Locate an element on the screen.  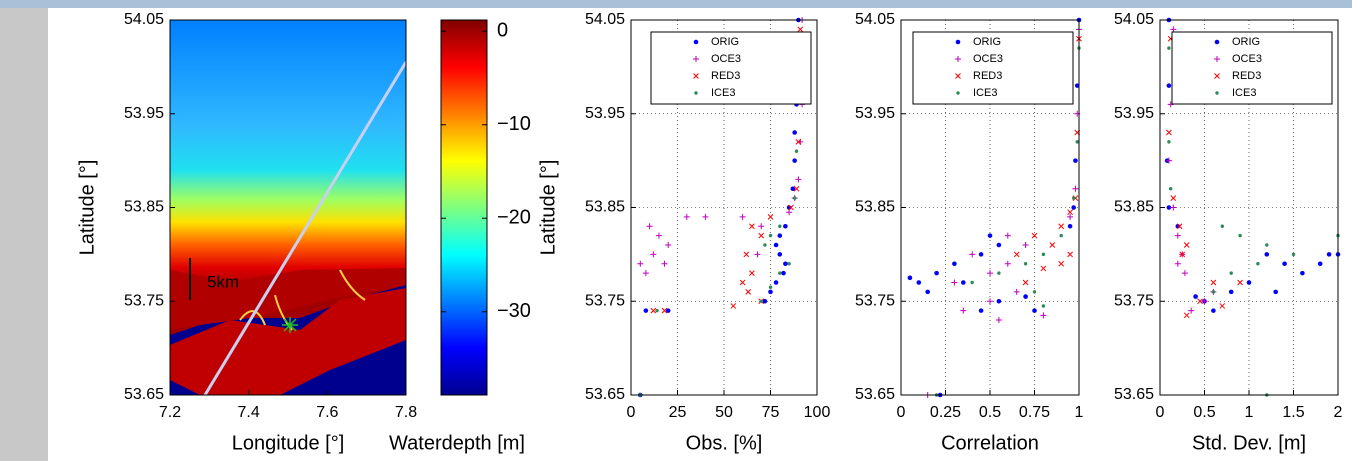
window-strip is located at coordinates (676, 4).